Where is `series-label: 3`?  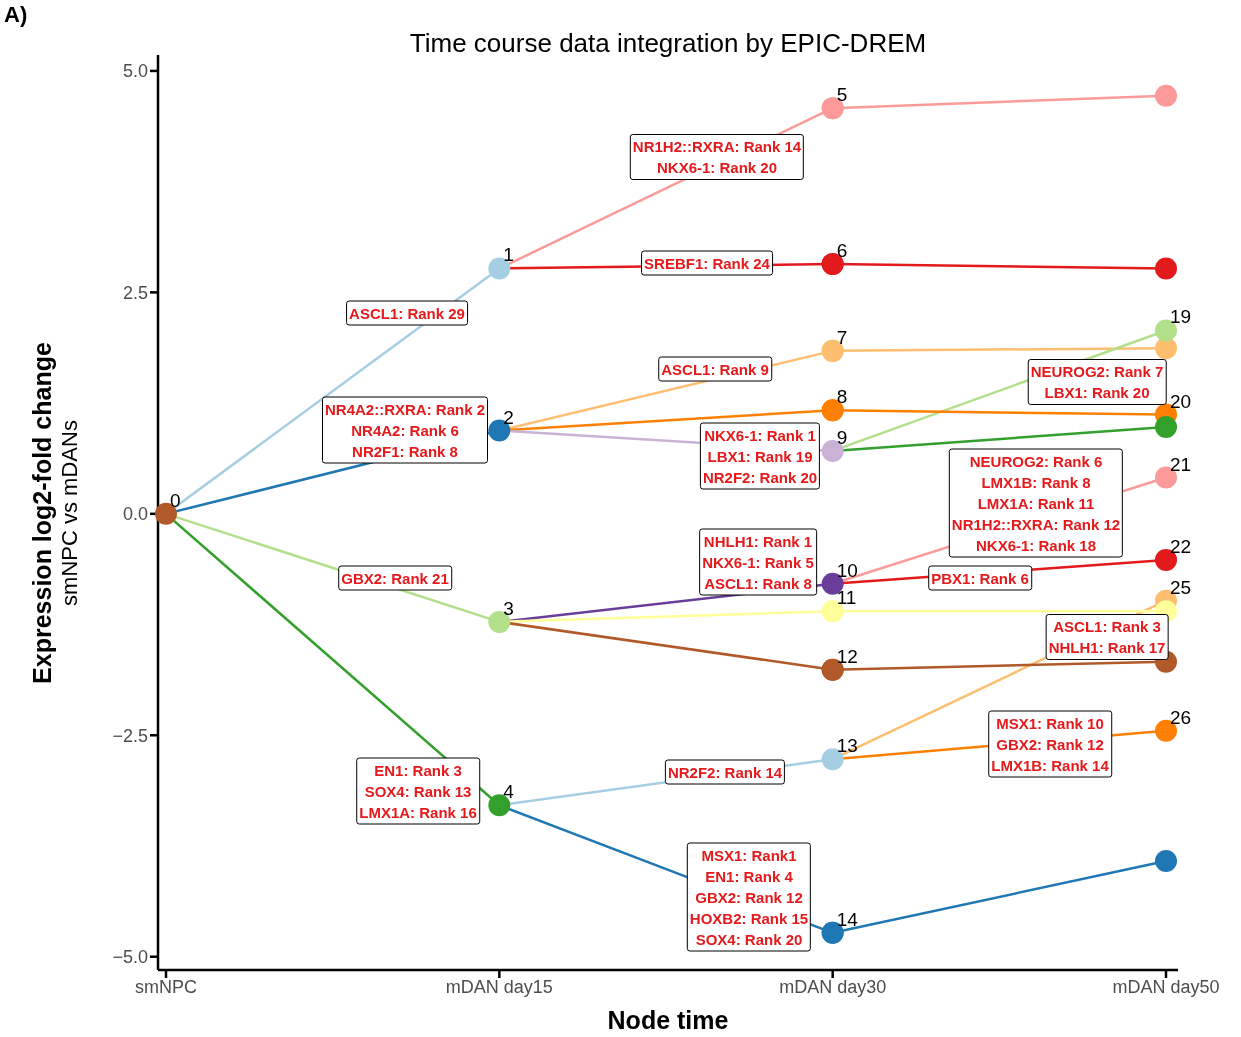 series-label: 3 is located at coordinates (508, 608).